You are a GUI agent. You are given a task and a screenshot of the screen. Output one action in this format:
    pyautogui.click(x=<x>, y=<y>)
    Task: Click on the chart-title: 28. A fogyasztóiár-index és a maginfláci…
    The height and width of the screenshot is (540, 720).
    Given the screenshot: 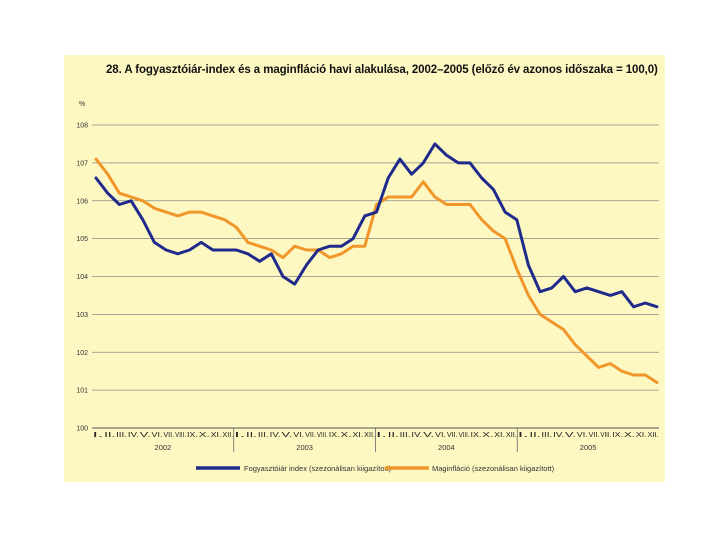 What is the action you would take?
    pyautogui.click(x=382, y=70)
    